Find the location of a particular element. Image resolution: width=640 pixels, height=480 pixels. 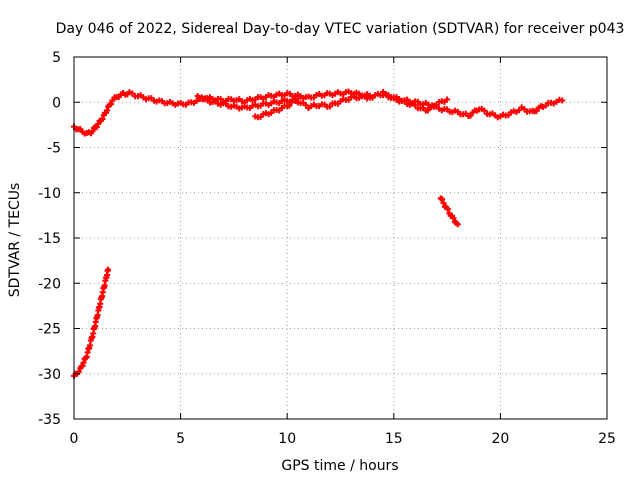

x-tick-label: 15 is located at coordinates (394, 439).